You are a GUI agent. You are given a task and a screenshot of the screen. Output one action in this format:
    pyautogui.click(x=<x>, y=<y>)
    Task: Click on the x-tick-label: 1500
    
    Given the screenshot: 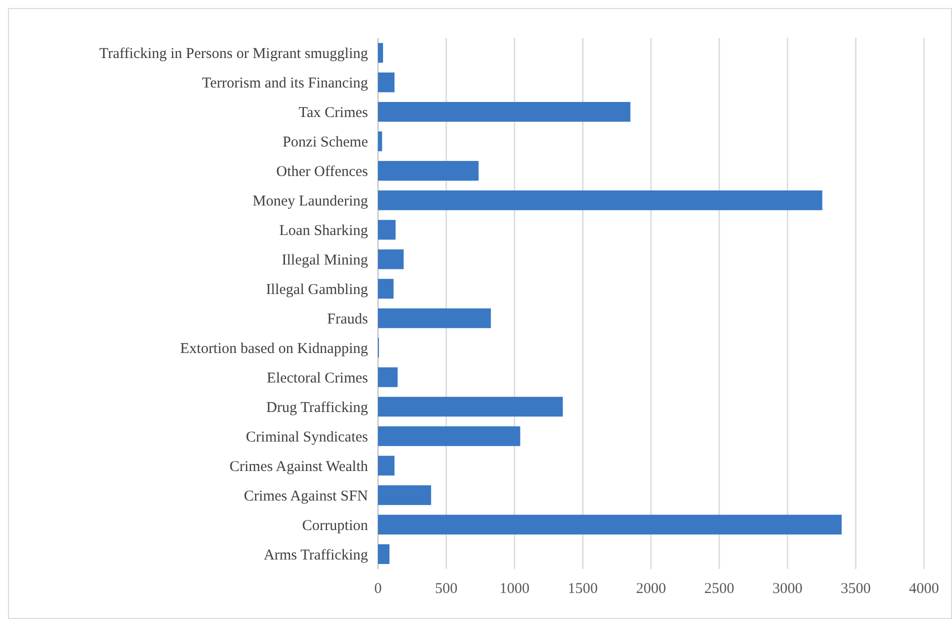 What is the action you would take?
    pyautogui.click(x=583, y=589)
    